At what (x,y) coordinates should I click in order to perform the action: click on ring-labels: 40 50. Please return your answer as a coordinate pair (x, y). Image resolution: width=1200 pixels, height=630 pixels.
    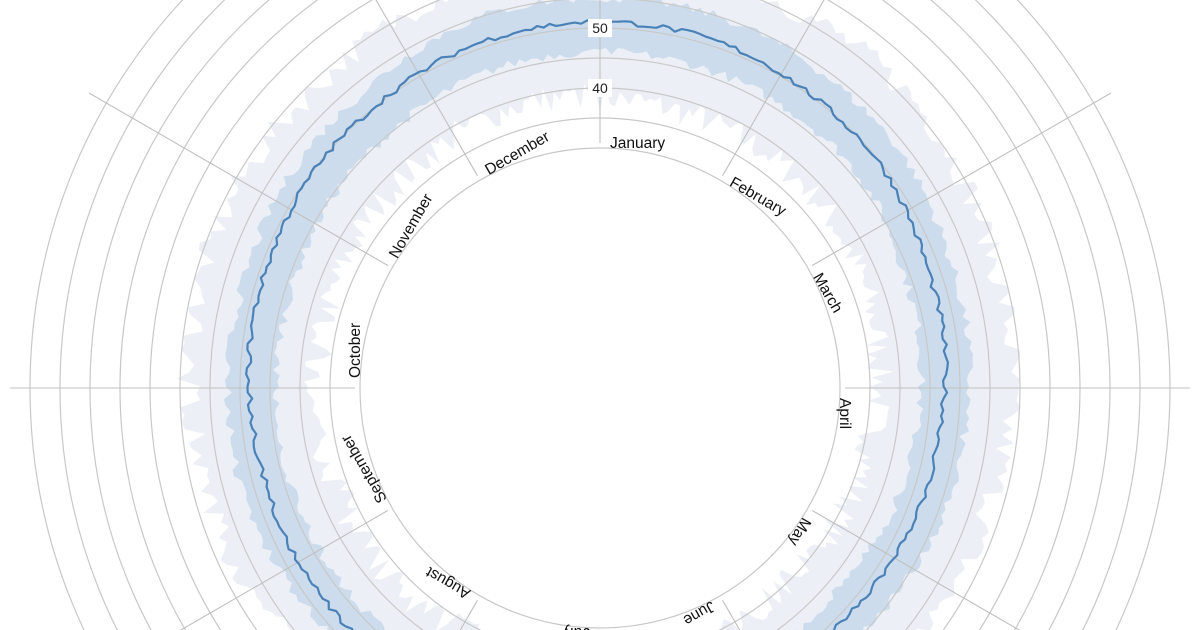
    Looking at the image, I should click on (600, 58).